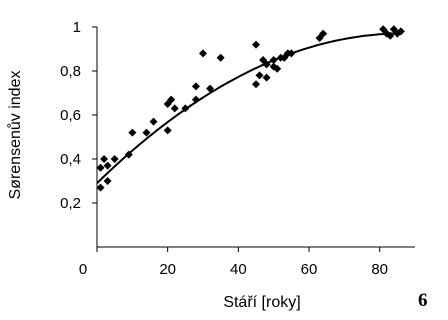 The width and height of the screenshot is (448, 320). I want to click on y-tick-label: 0,8, so click(70, 71).